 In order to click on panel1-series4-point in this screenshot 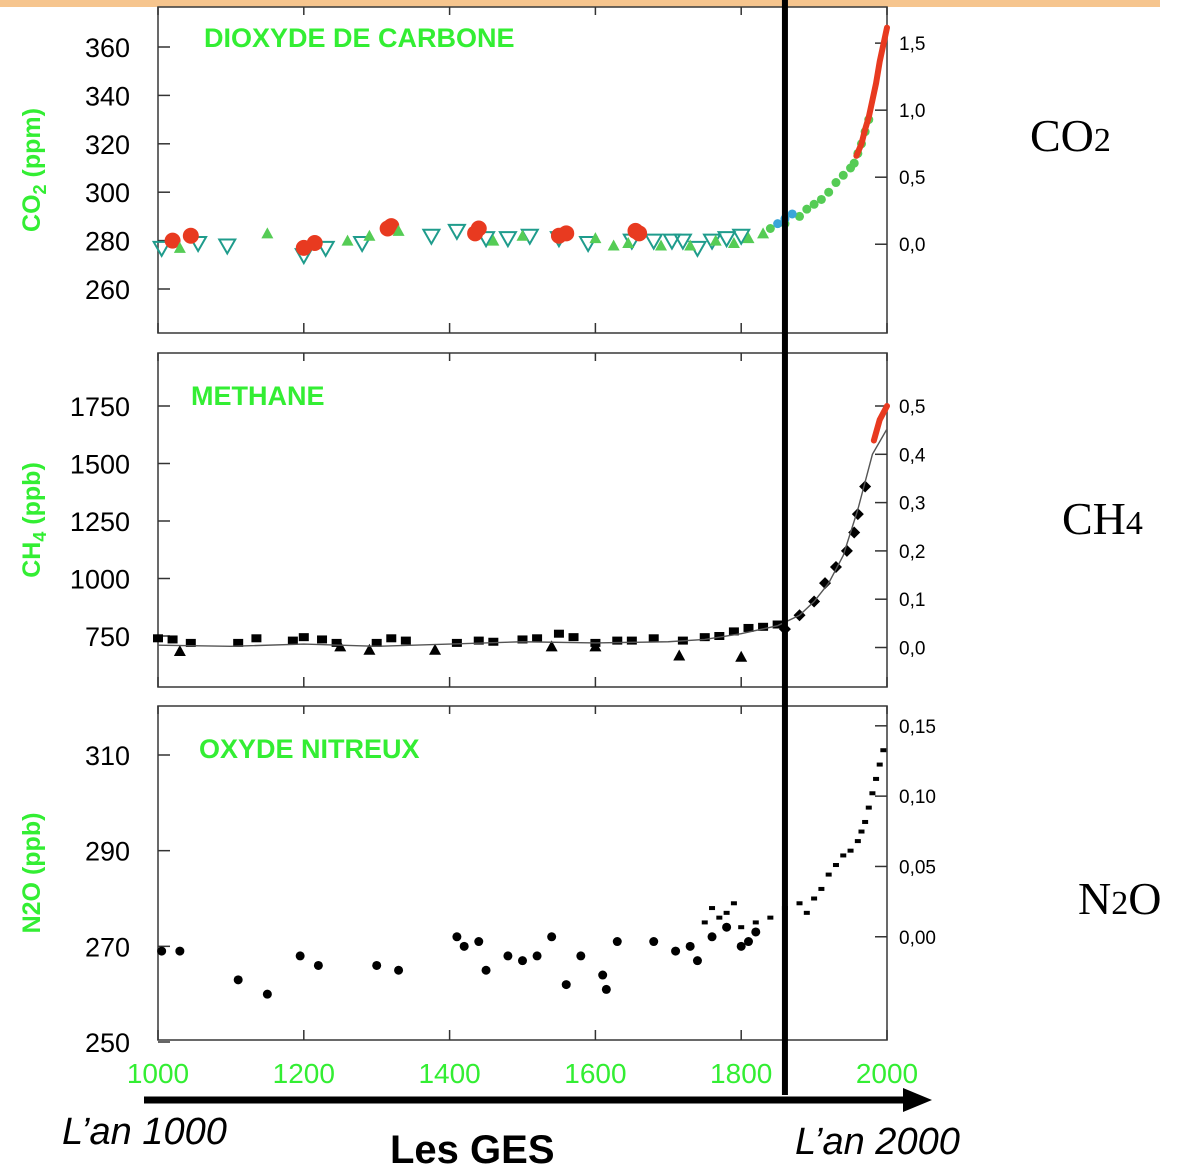, I will do `click(800, 216)`.